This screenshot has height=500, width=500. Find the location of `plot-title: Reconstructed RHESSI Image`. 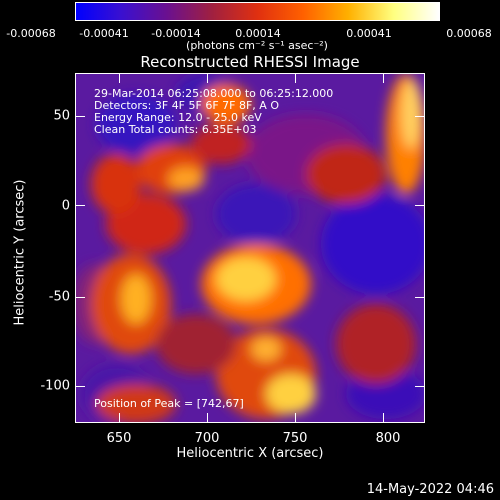

plot-title: Reconstructed RHESSI Image is located at coordinates (250, 62).